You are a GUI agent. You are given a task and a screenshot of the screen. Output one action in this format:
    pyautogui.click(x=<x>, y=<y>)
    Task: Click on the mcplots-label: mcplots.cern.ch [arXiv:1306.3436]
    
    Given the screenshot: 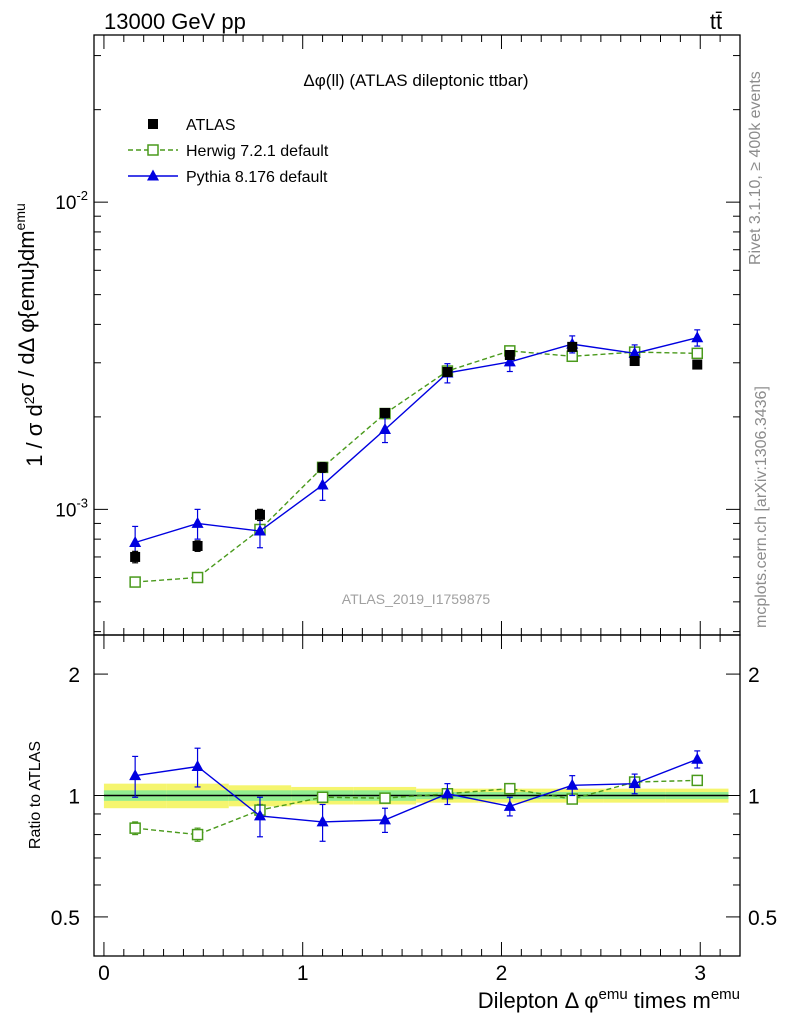 What is the action you would take?
    pyautogui.click(x=761, y=507)
    